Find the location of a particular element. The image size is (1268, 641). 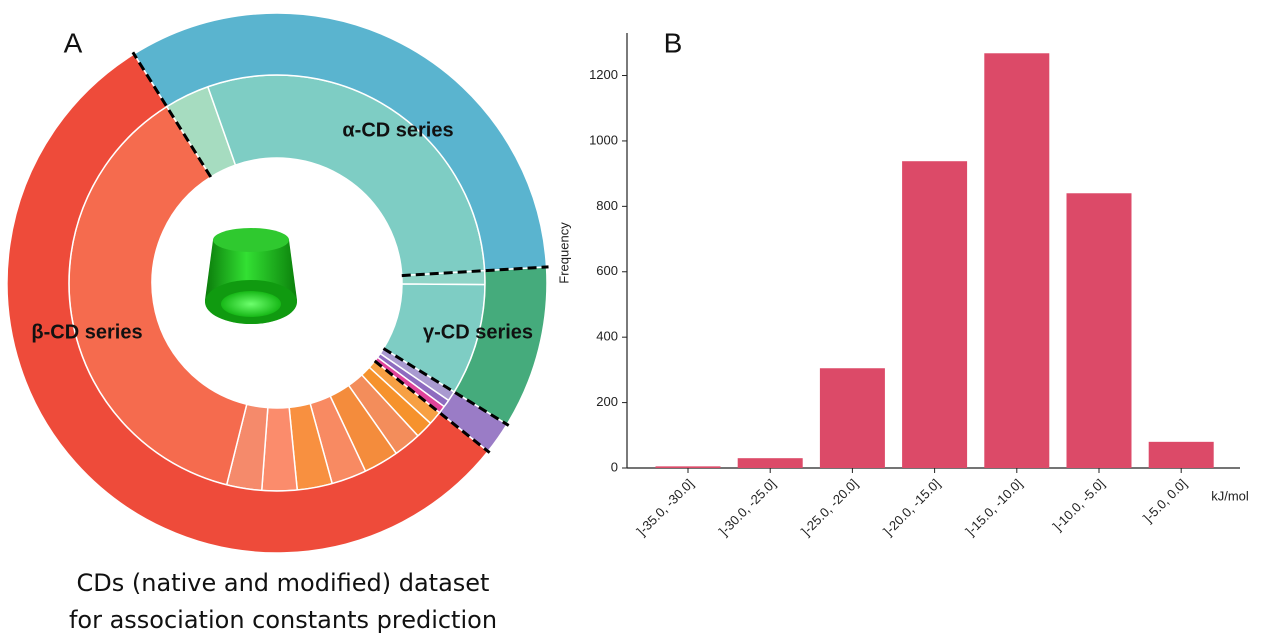

y-tick-label: 1200 is located at coordinates (603, 74).